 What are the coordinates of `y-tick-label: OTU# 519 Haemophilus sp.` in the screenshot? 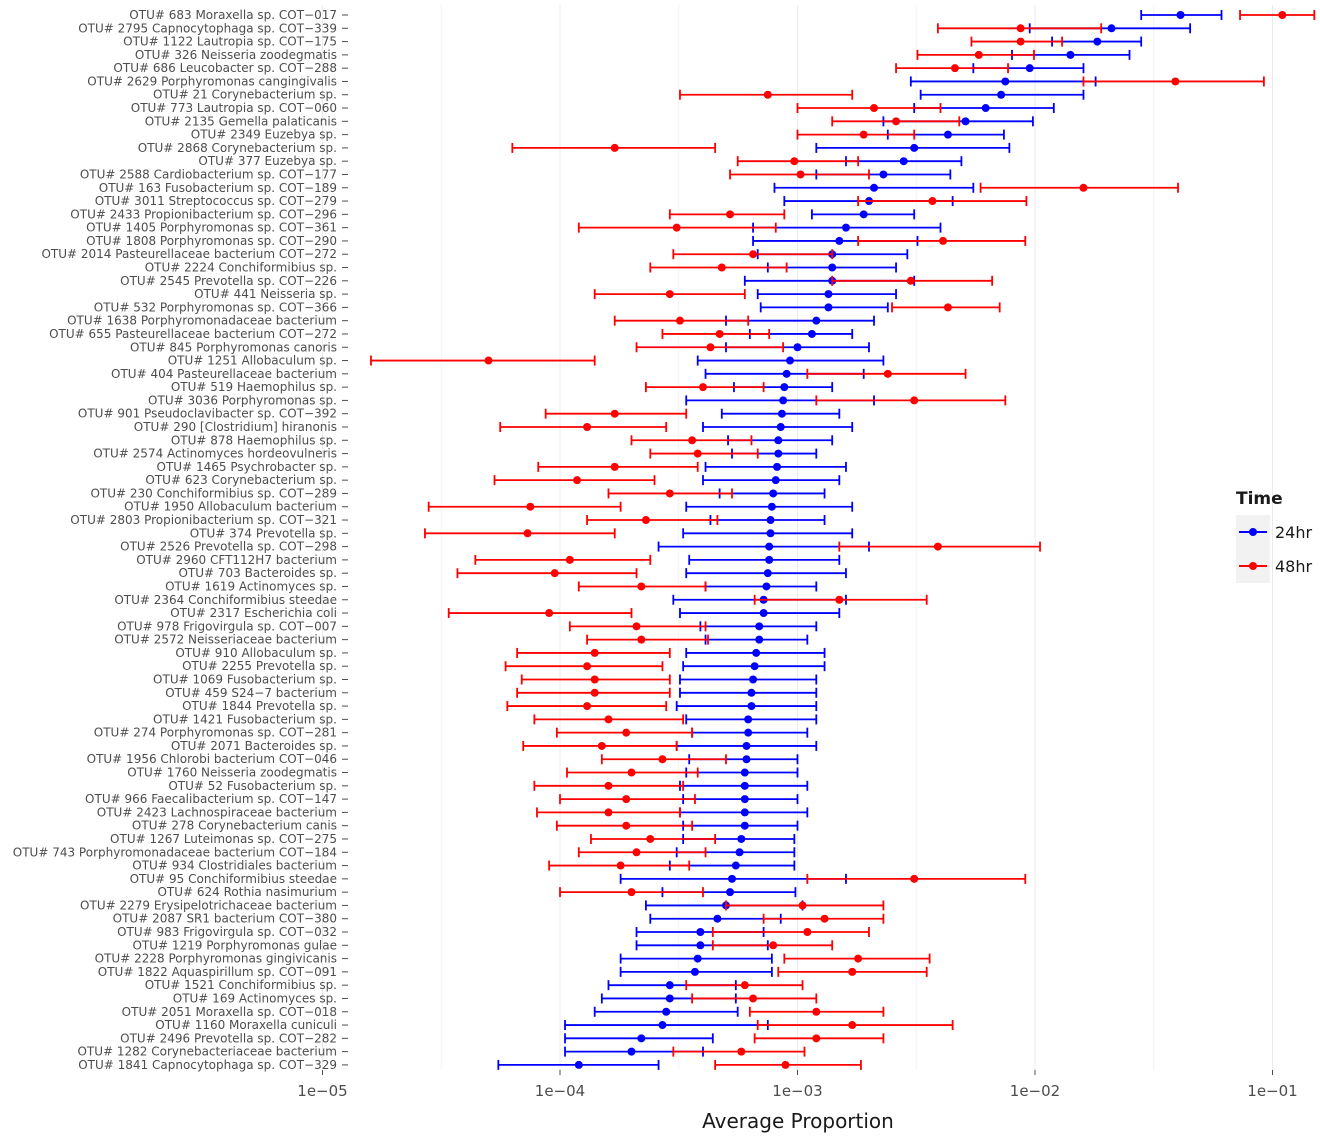 It's located at (254, 387).